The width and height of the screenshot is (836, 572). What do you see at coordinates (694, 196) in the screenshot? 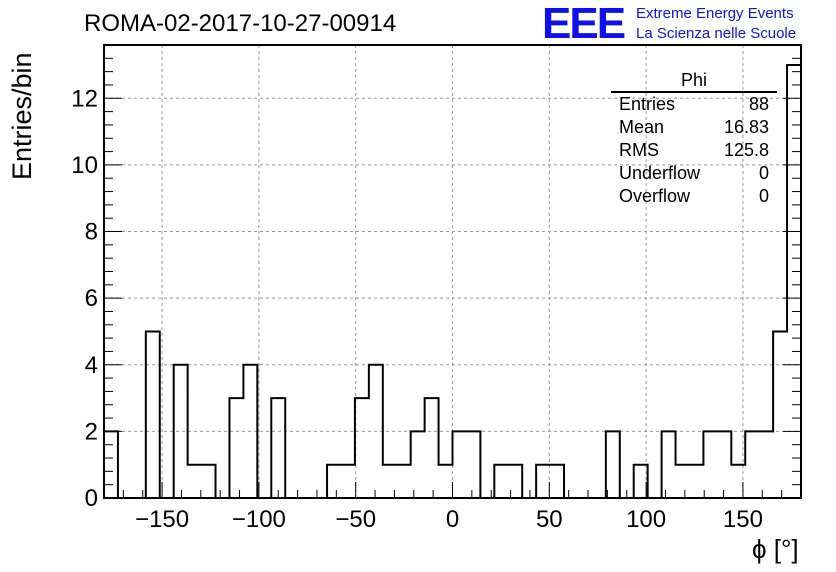
I see `stats-row: Overflow 0` at bounding box center [694, 196].